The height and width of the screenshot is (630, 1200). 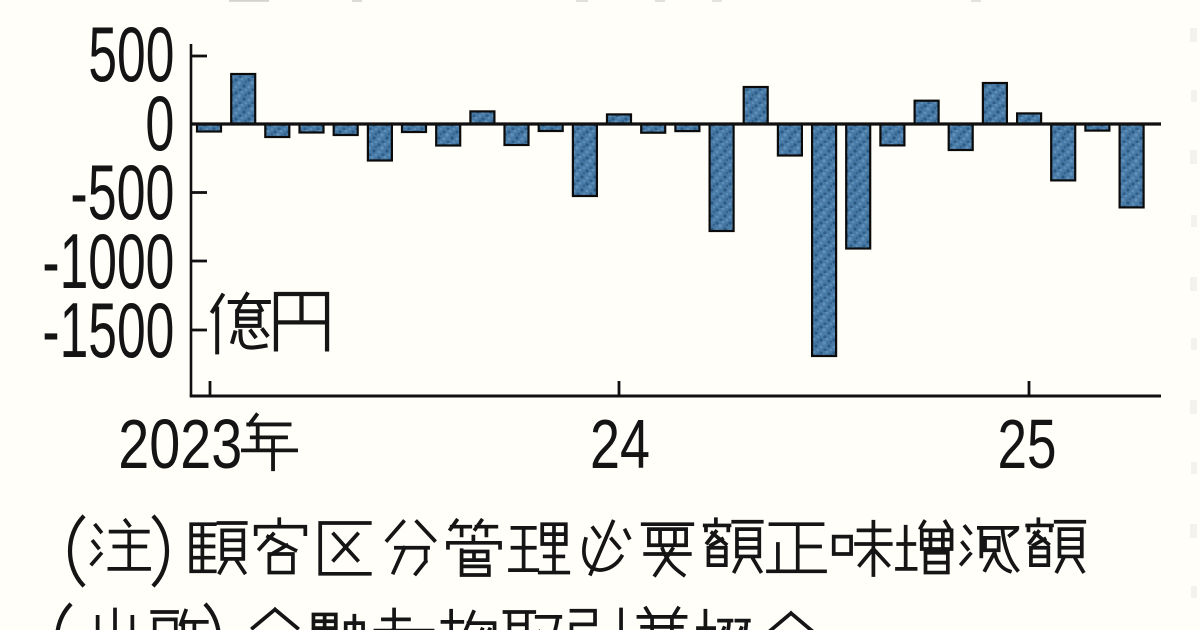 What do you see at coordinates (122, 192) in the screenshot?
I see `svg-text: -500` at bounding box center [122, 192].